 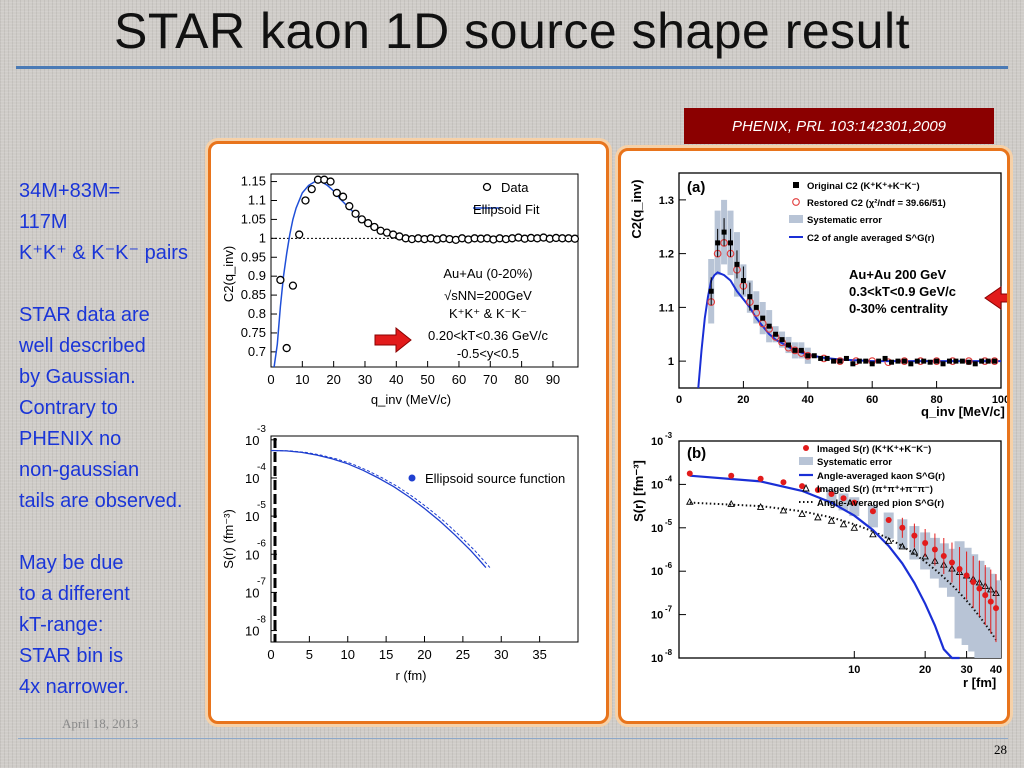 I want to click on side-line: to a different, so click(x=74, y=594).